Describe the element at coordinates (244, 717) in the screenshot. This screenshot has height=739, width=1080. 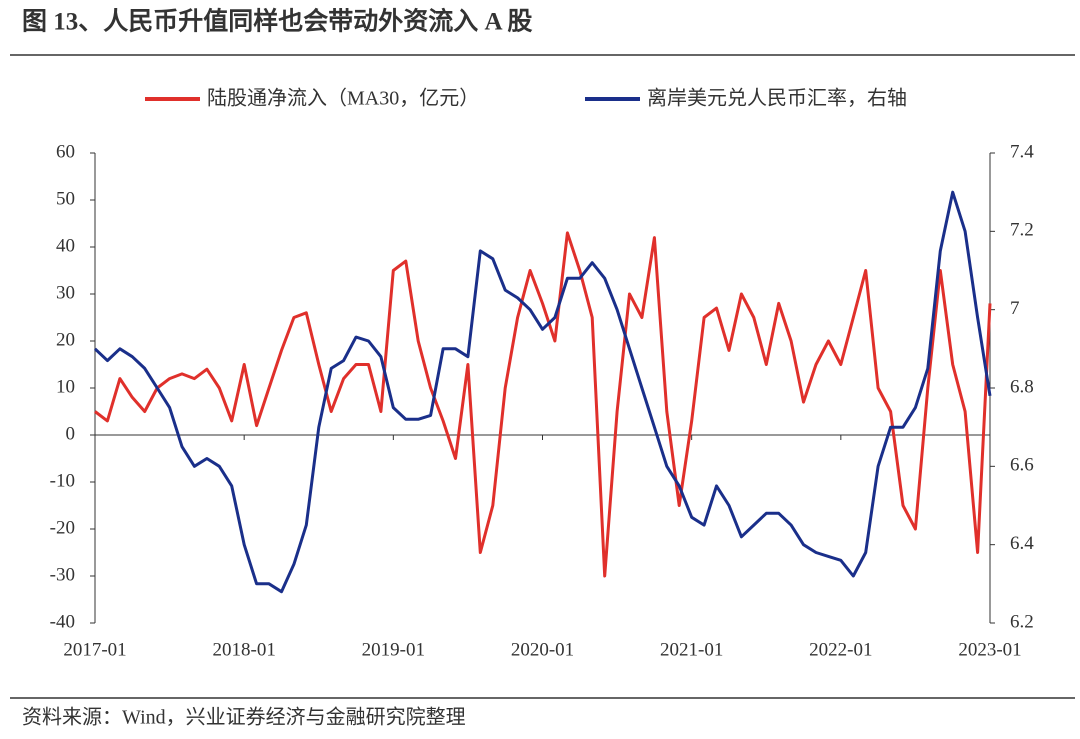
I see `source-note: 资料来源：Wind，兴业证券经济与金融研究院整理` at that location.